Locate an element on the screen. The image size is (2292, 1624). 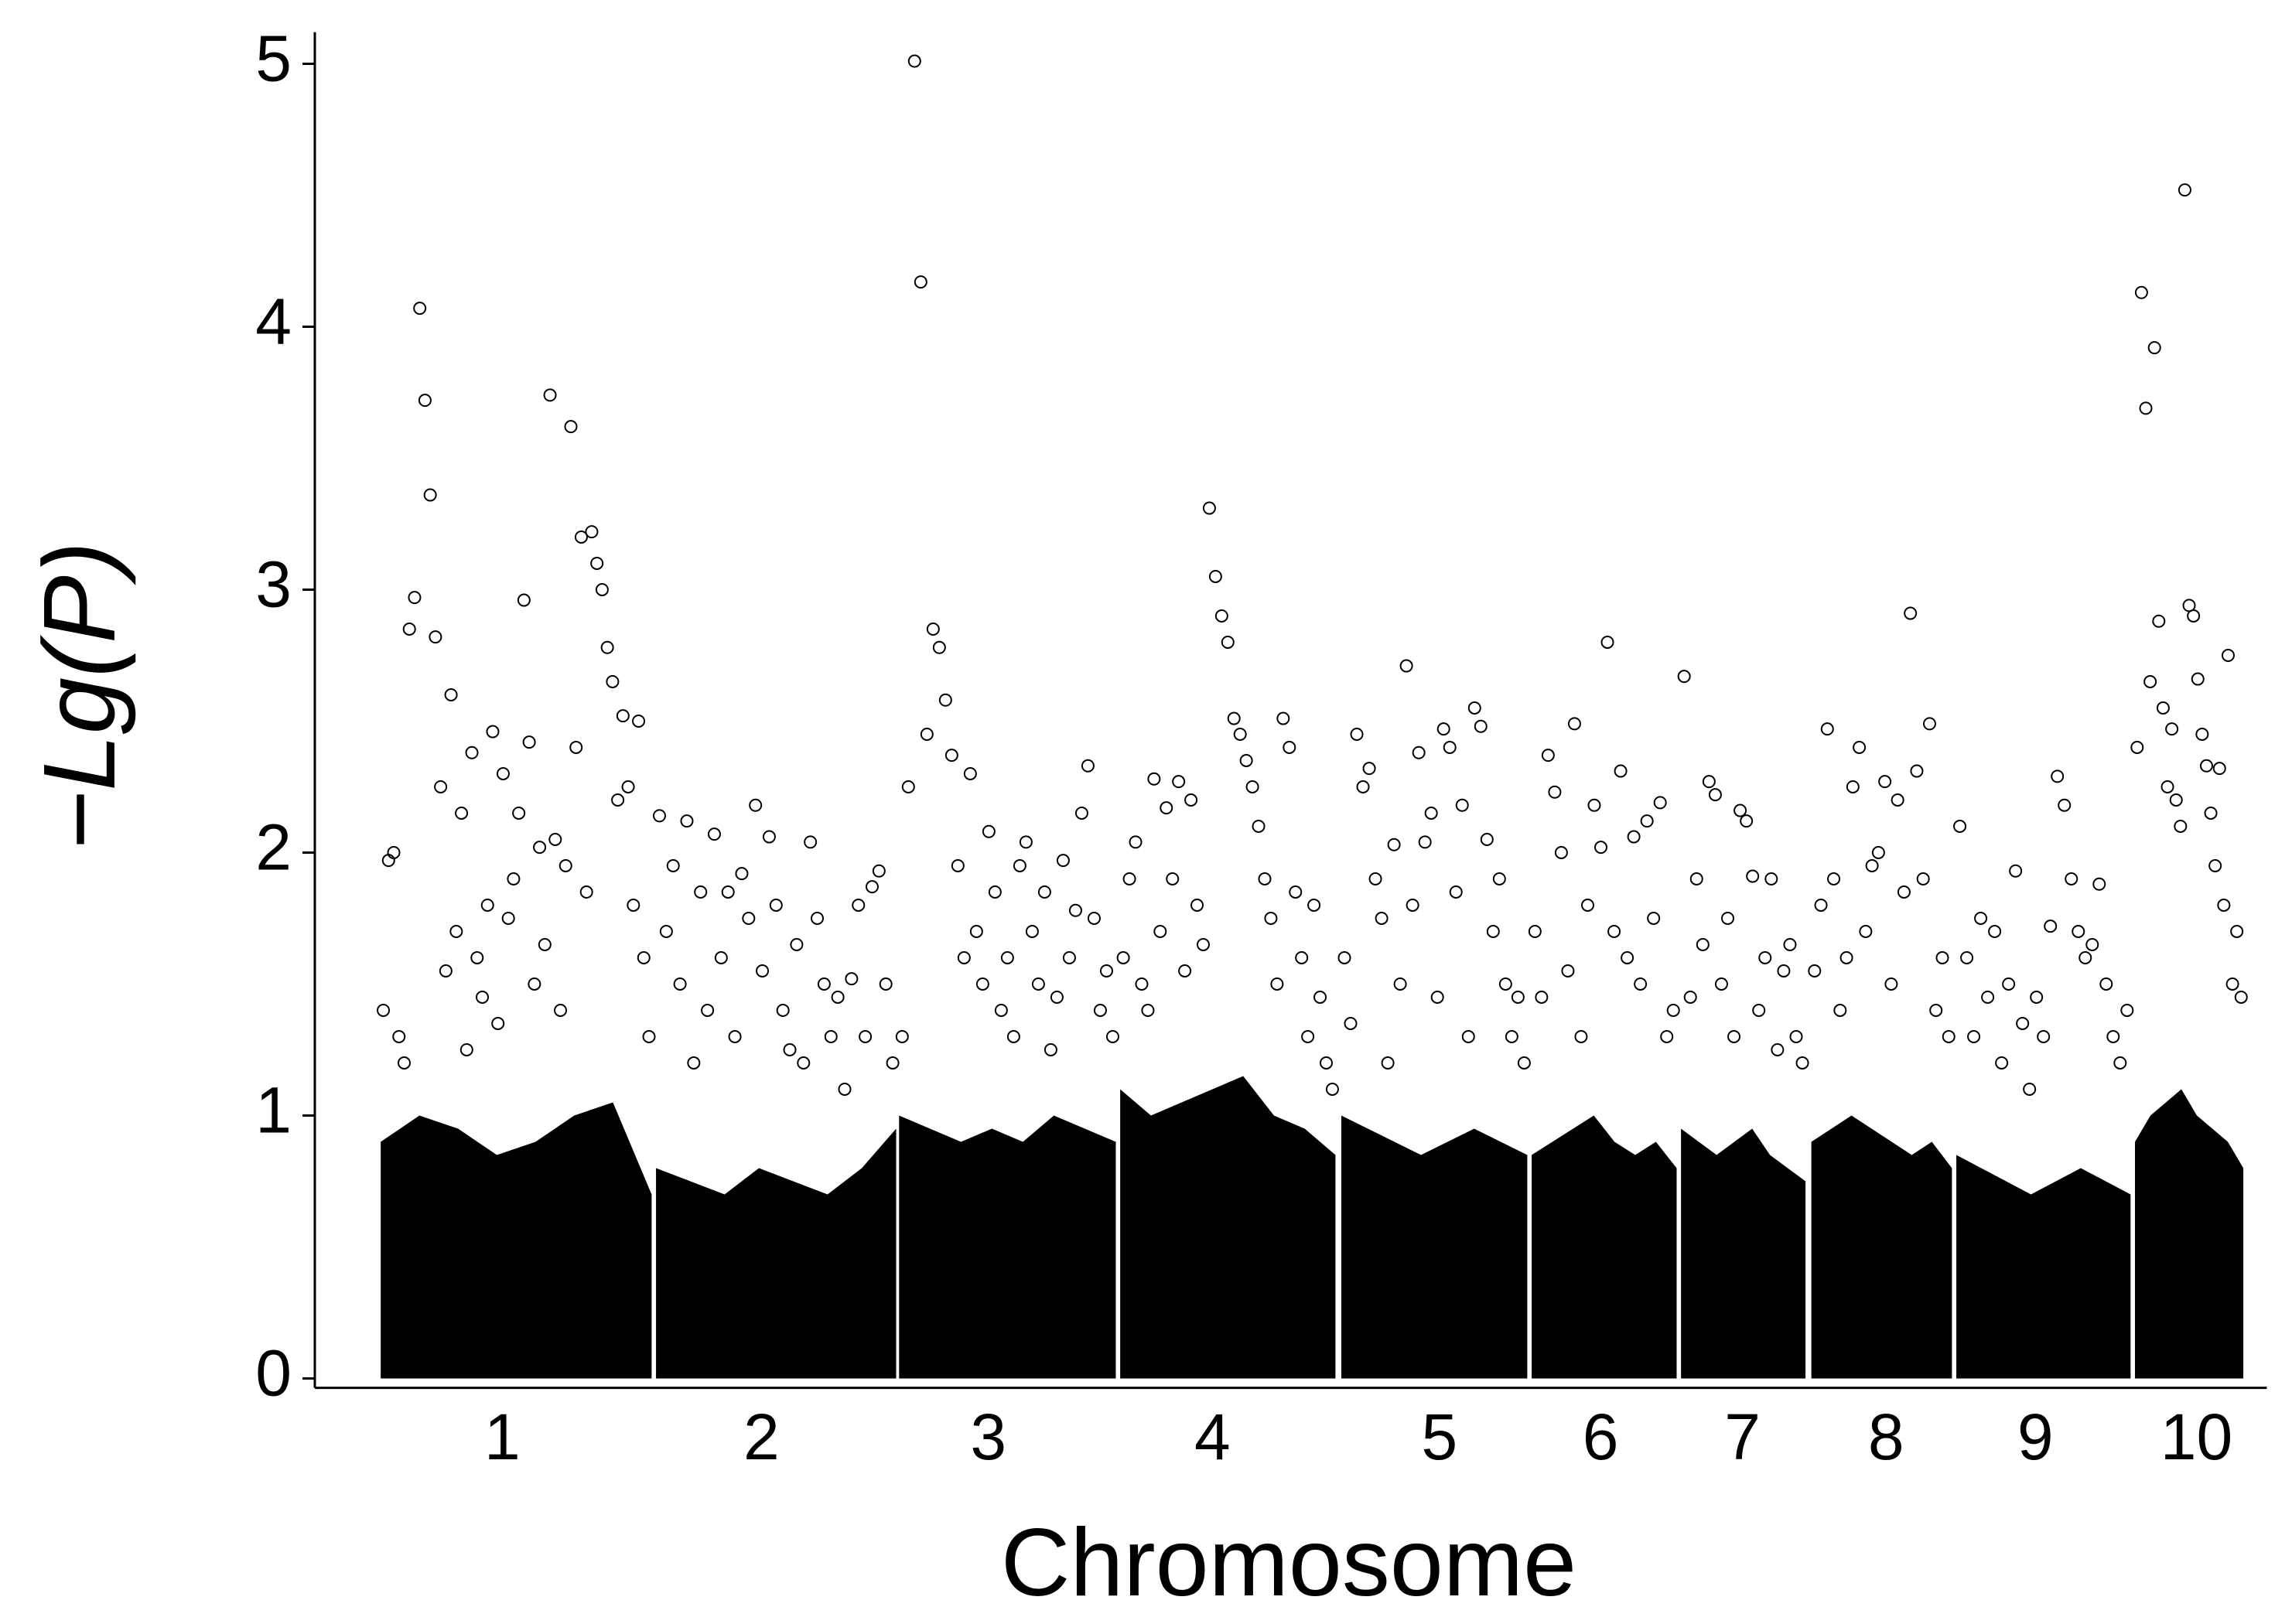
x-tick-label: 7 is located at coordinates (1742, 1437).